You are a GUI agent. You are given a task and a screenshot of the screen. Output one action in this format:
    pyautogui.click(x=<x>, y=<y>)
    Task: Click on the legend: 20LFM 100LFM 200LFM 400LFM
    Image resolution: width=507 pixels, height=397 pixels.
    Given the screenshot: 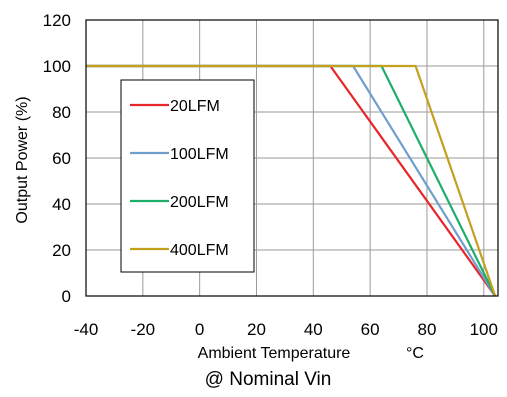 What is the action you would take?
    pyautogui.click(x=187, y=176)
    